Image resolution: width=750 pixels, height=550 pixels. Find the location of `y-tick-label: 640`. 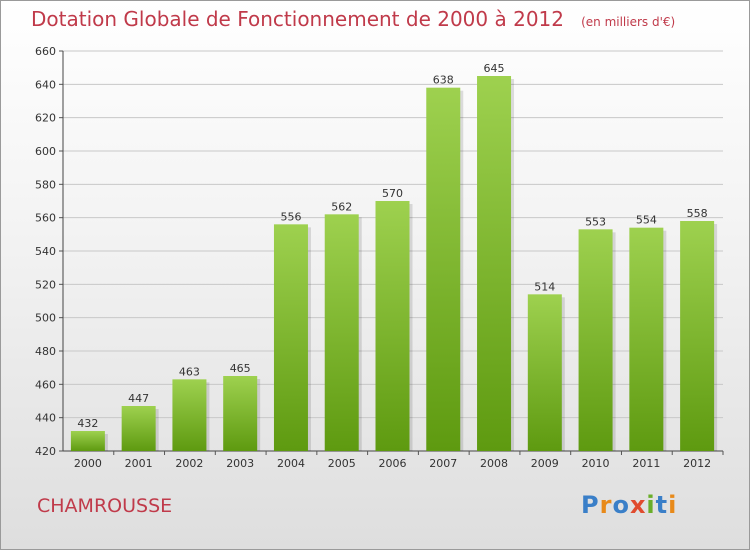

y-tick-label: 640 is located at coordinates (45, 84).